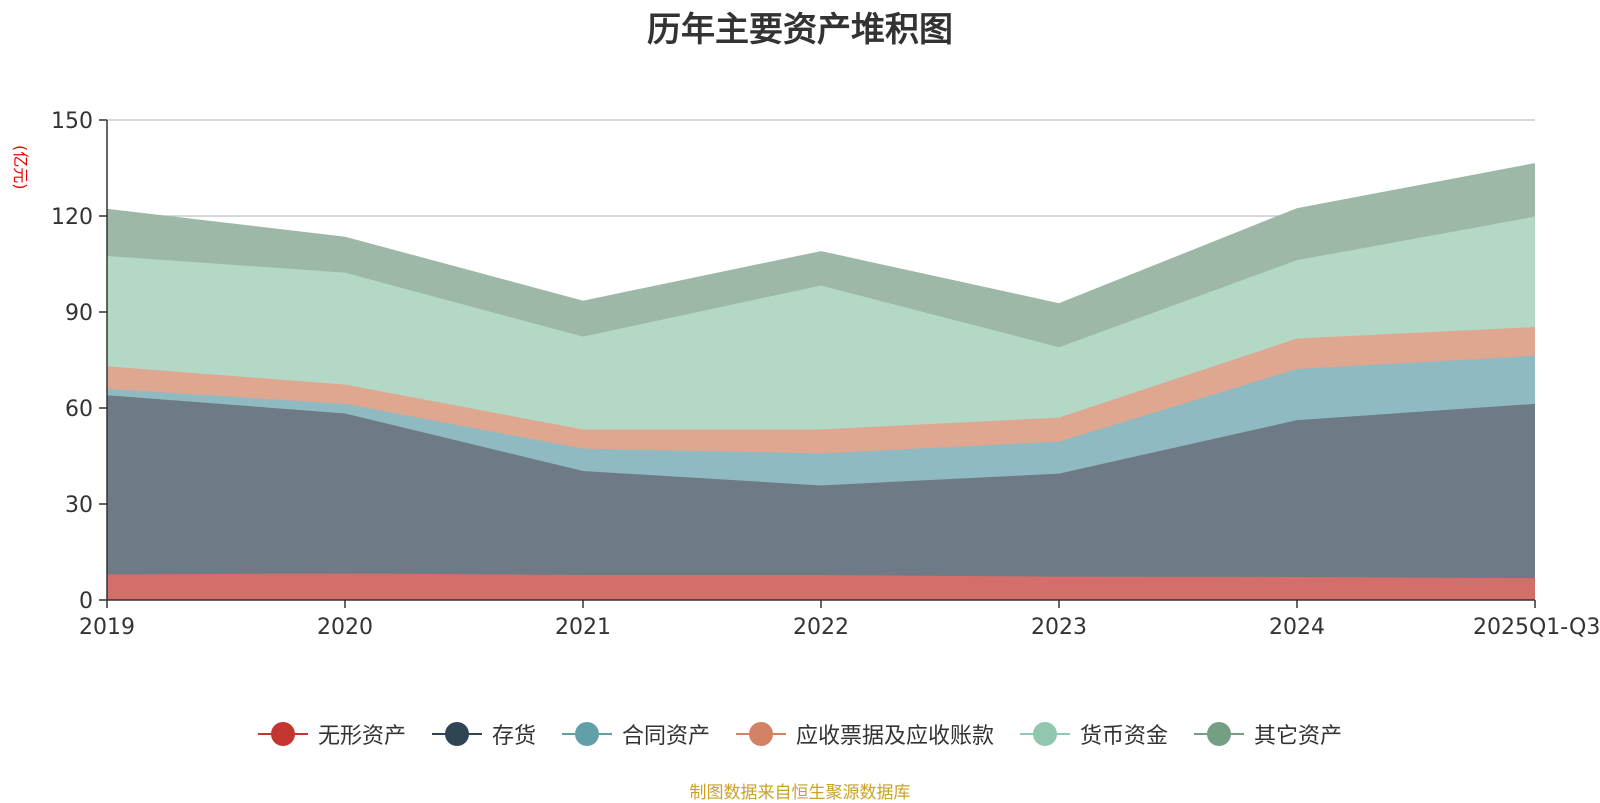 This screenshot has height=803, width=1600. Describe the element at coordinates (345, 627) in the screenshot. I see `x-tick-label: 2020` at that location.